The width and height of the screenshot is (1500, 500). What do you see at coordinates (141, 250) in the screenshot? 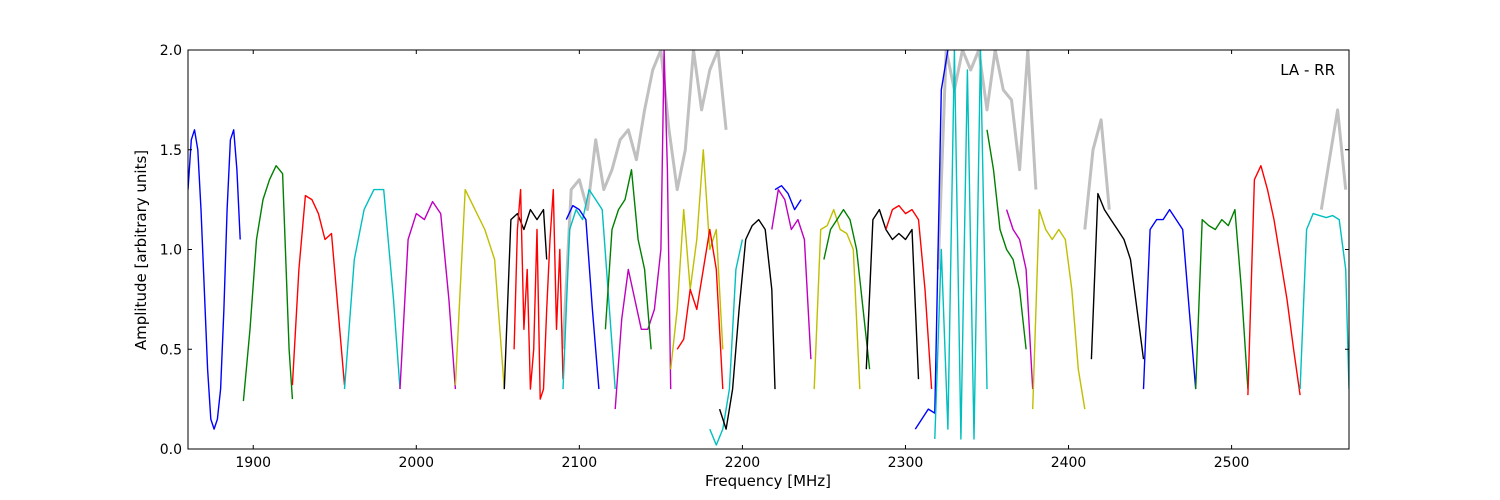
I see `y-axis-label: Amplitude [arbitrary units]` at bounding box center [141, 250].